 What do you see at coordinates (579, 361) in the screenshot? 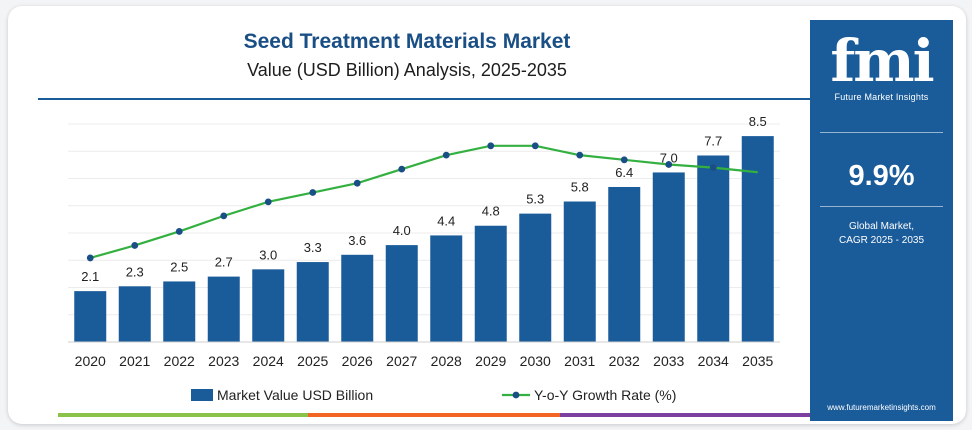
I see `x-tick-label: 2031` at bounding box center [579, 361].